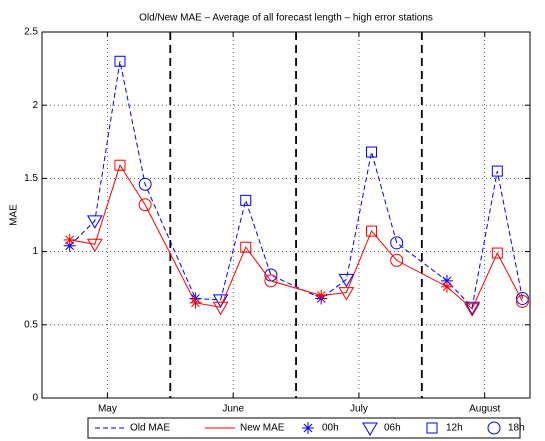 The width and height of the screenshot is (545, 441). Describe the element at coordinates (484, 409) in the screenshot. I see `x-tick-label: August` at that location.